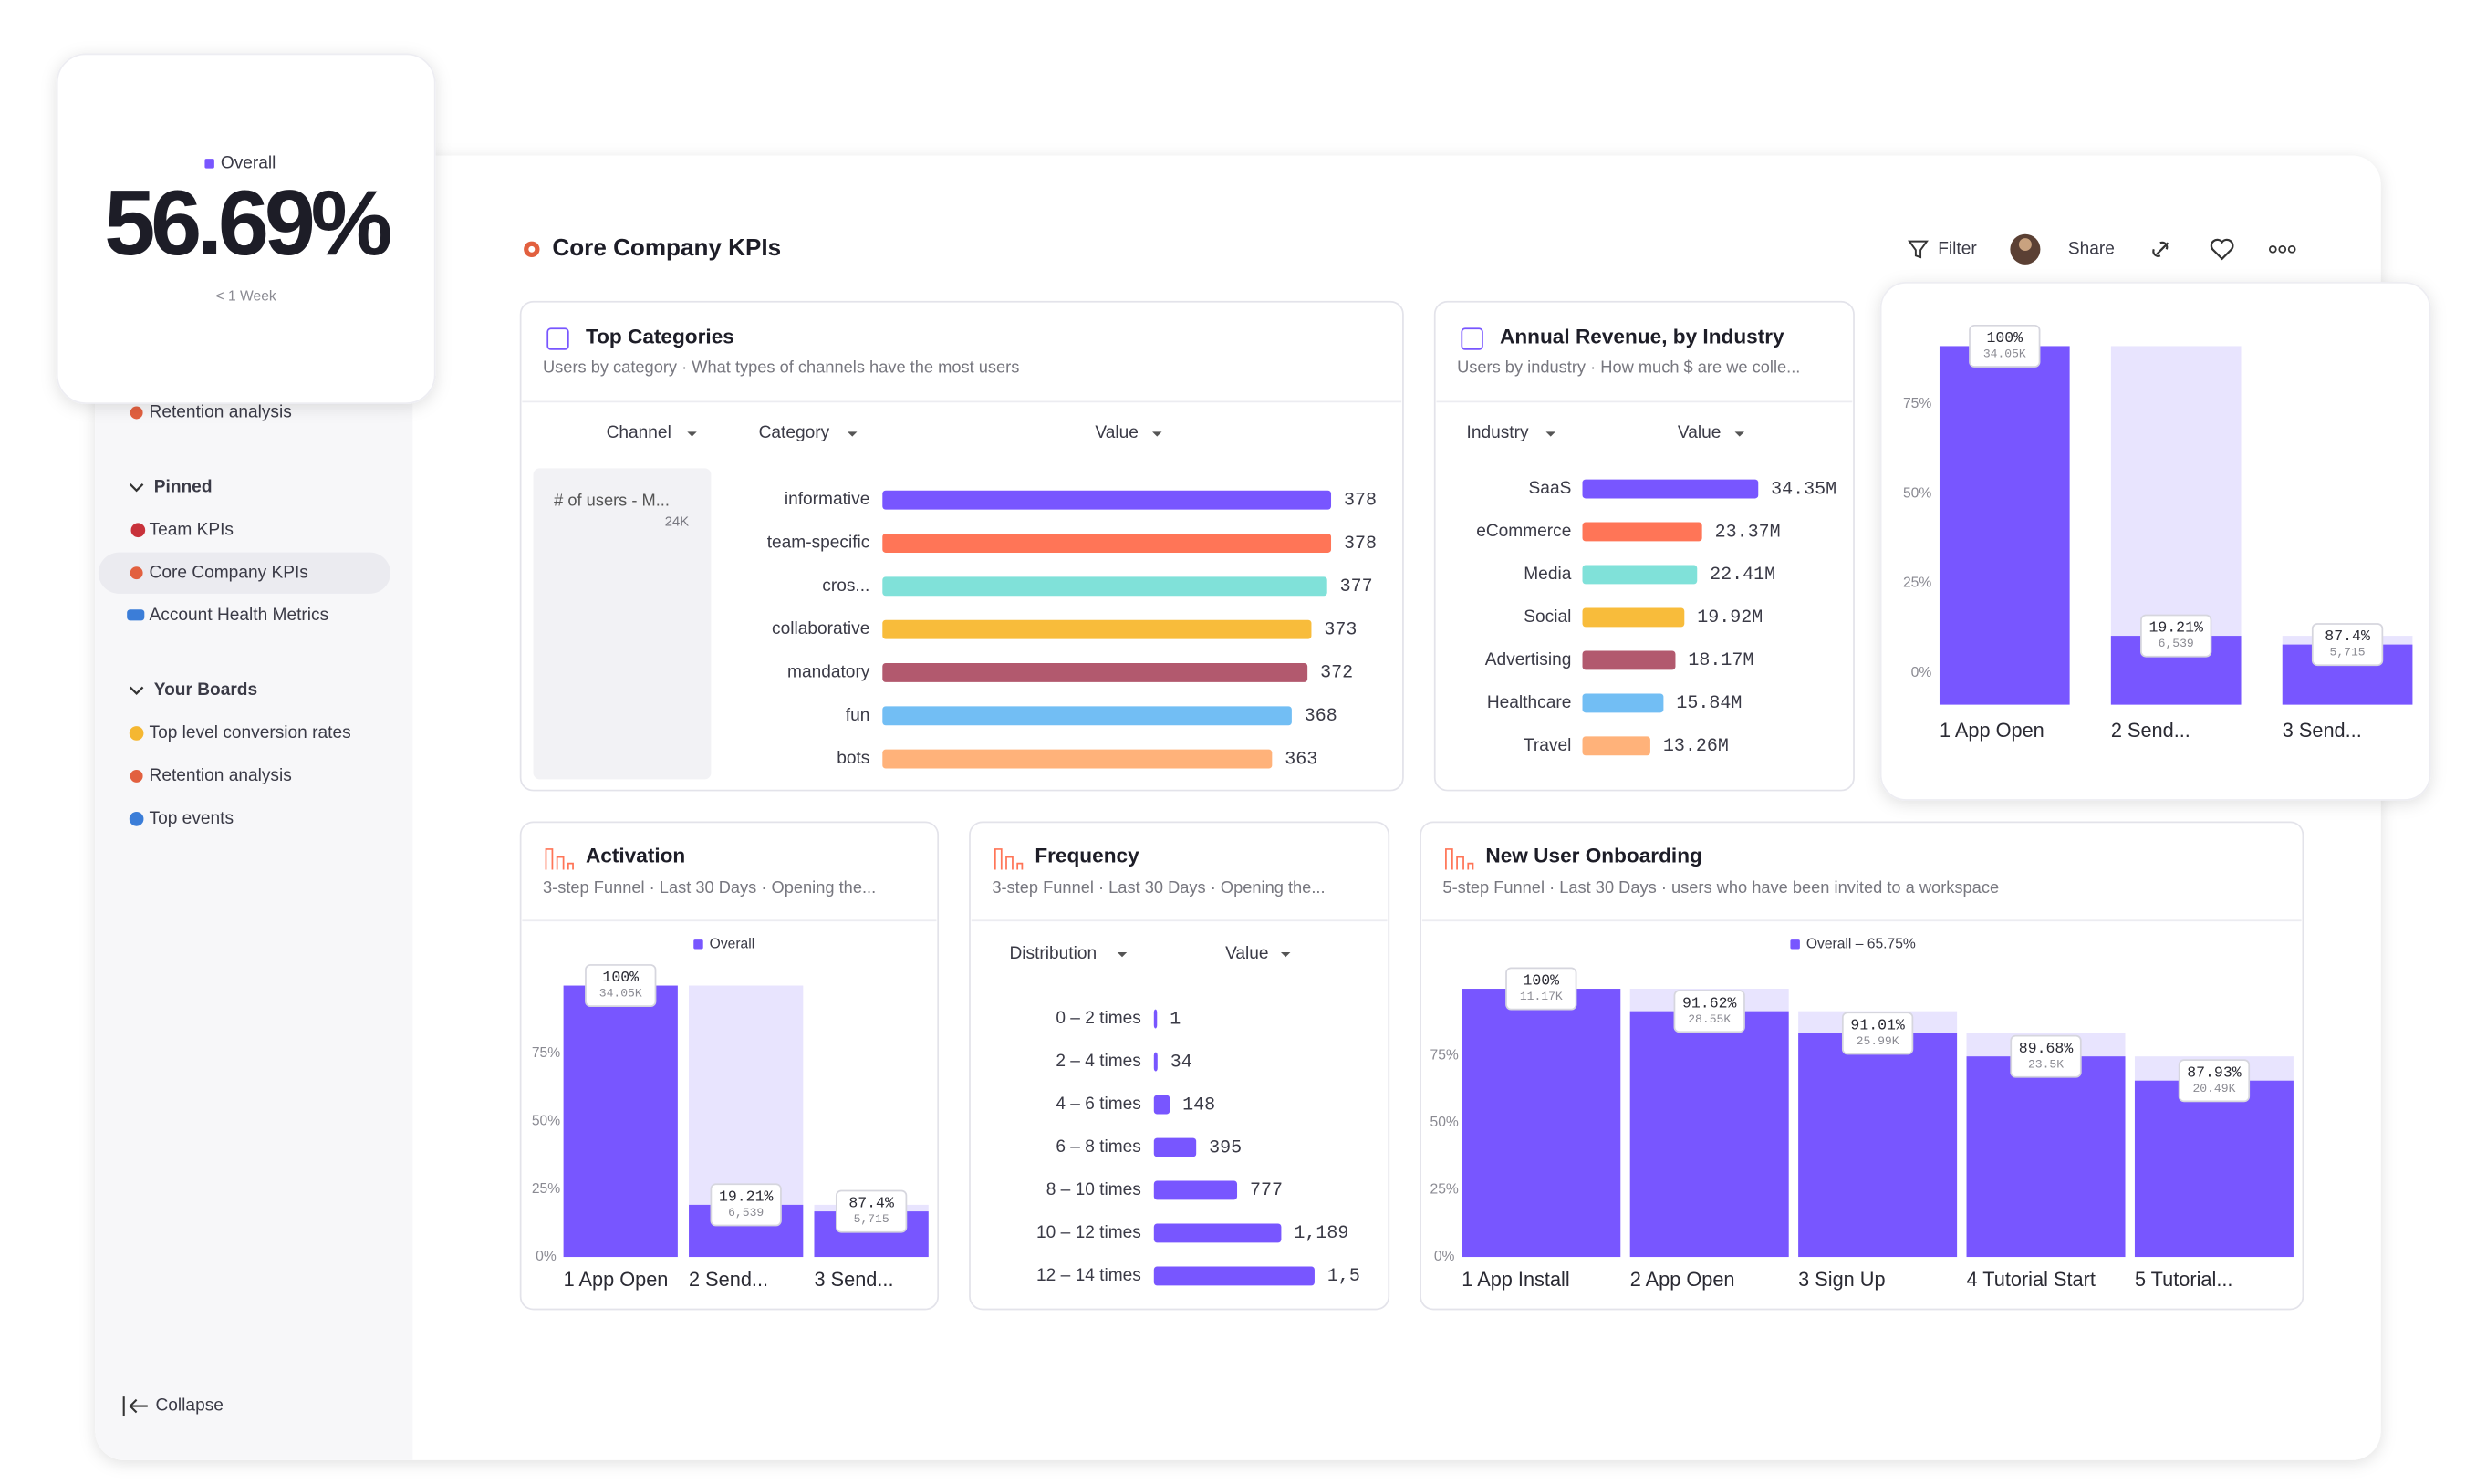 This screenshot has width=2476, height=1484. What do you see at coordinates (239, 615) in the screenshot?
I see `sidebar-item: Account Health Metrics` at bounding box center [239, 615].